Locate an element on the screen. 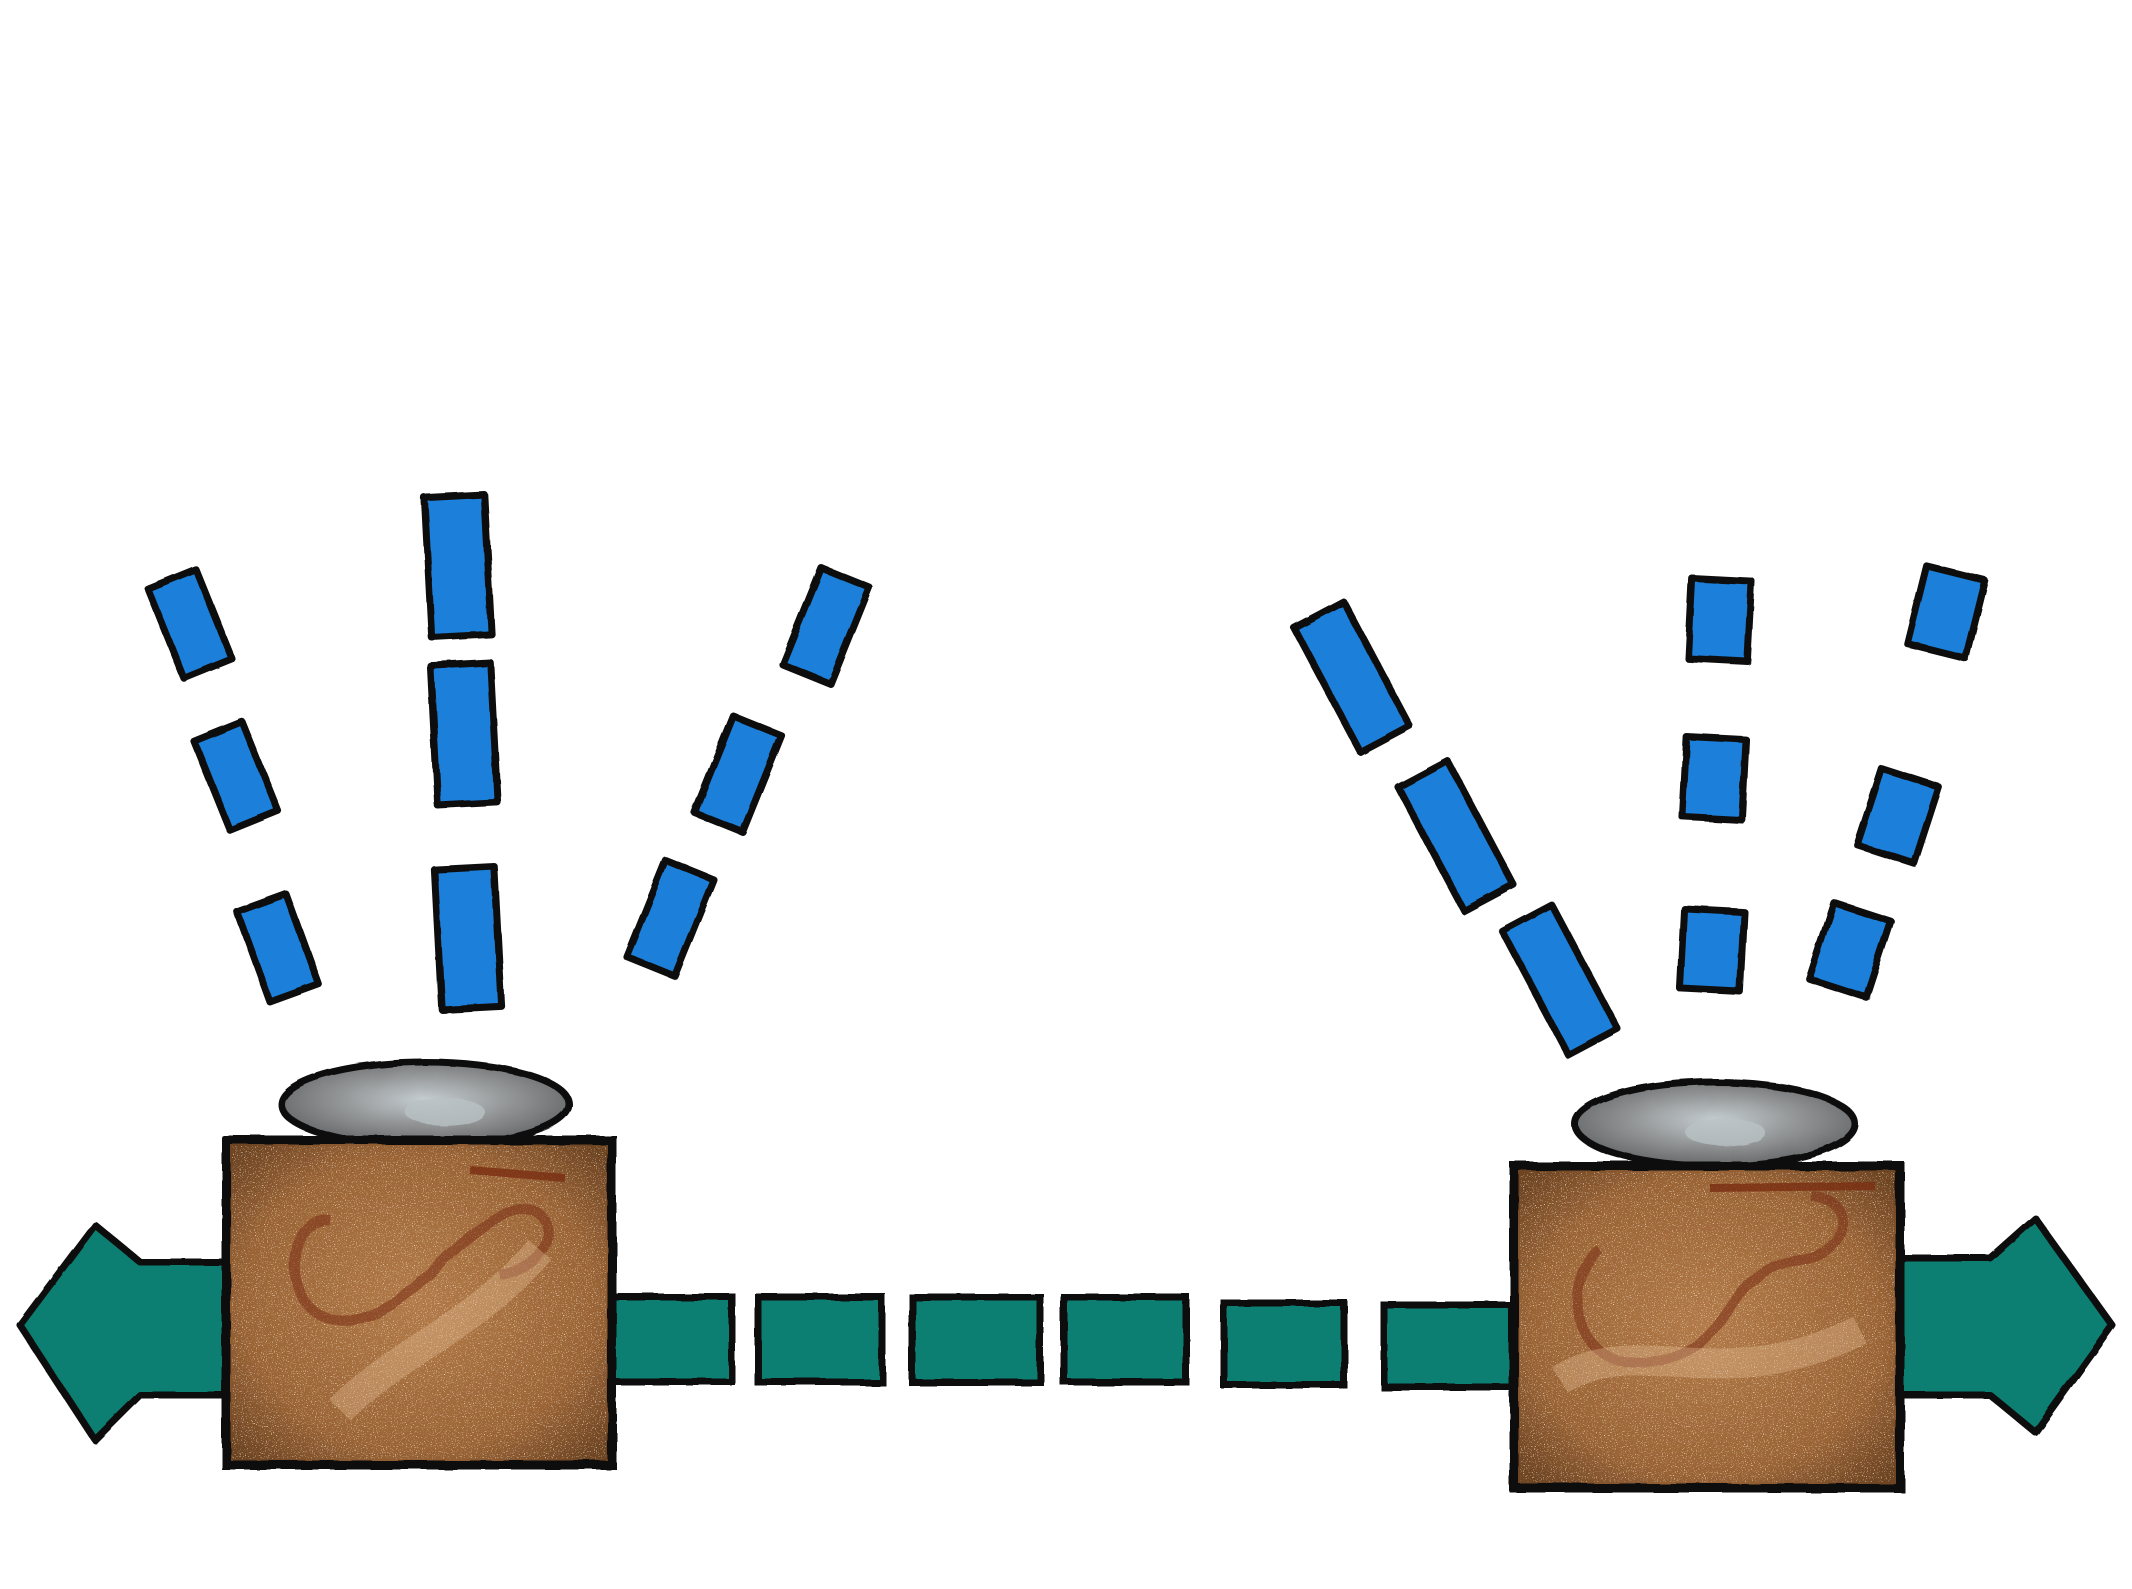  left-unit is located at coordinates (419, 1264).